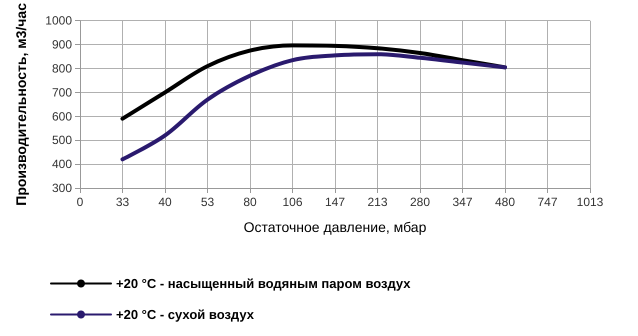 This screenshot has width=638, height=336. What do you see at coordinates (462, 202) in the screenshot?
I see `x-tick-label: 347` at bounding box center [462, 202].